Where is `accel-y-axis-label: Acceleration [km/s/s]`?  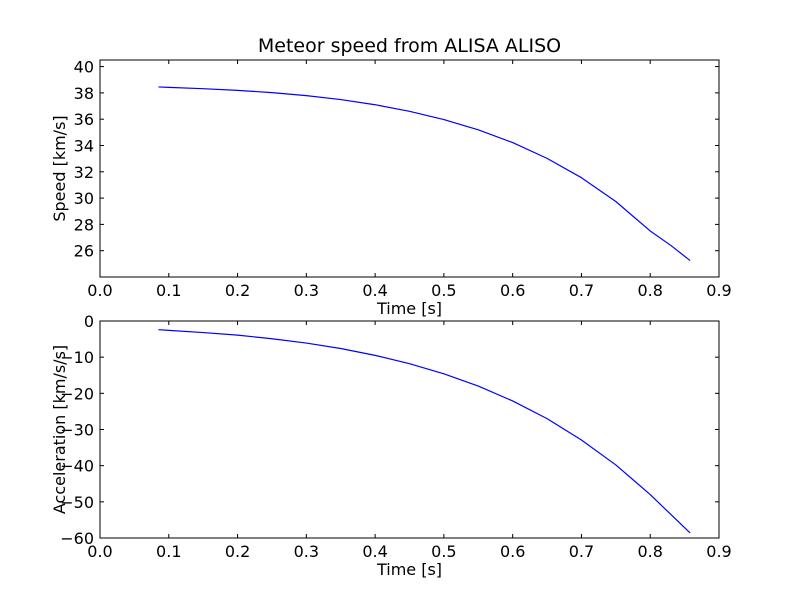
accel-y-axis-label: Acceleration [km/s/s] is located at coordinates (59, 429).